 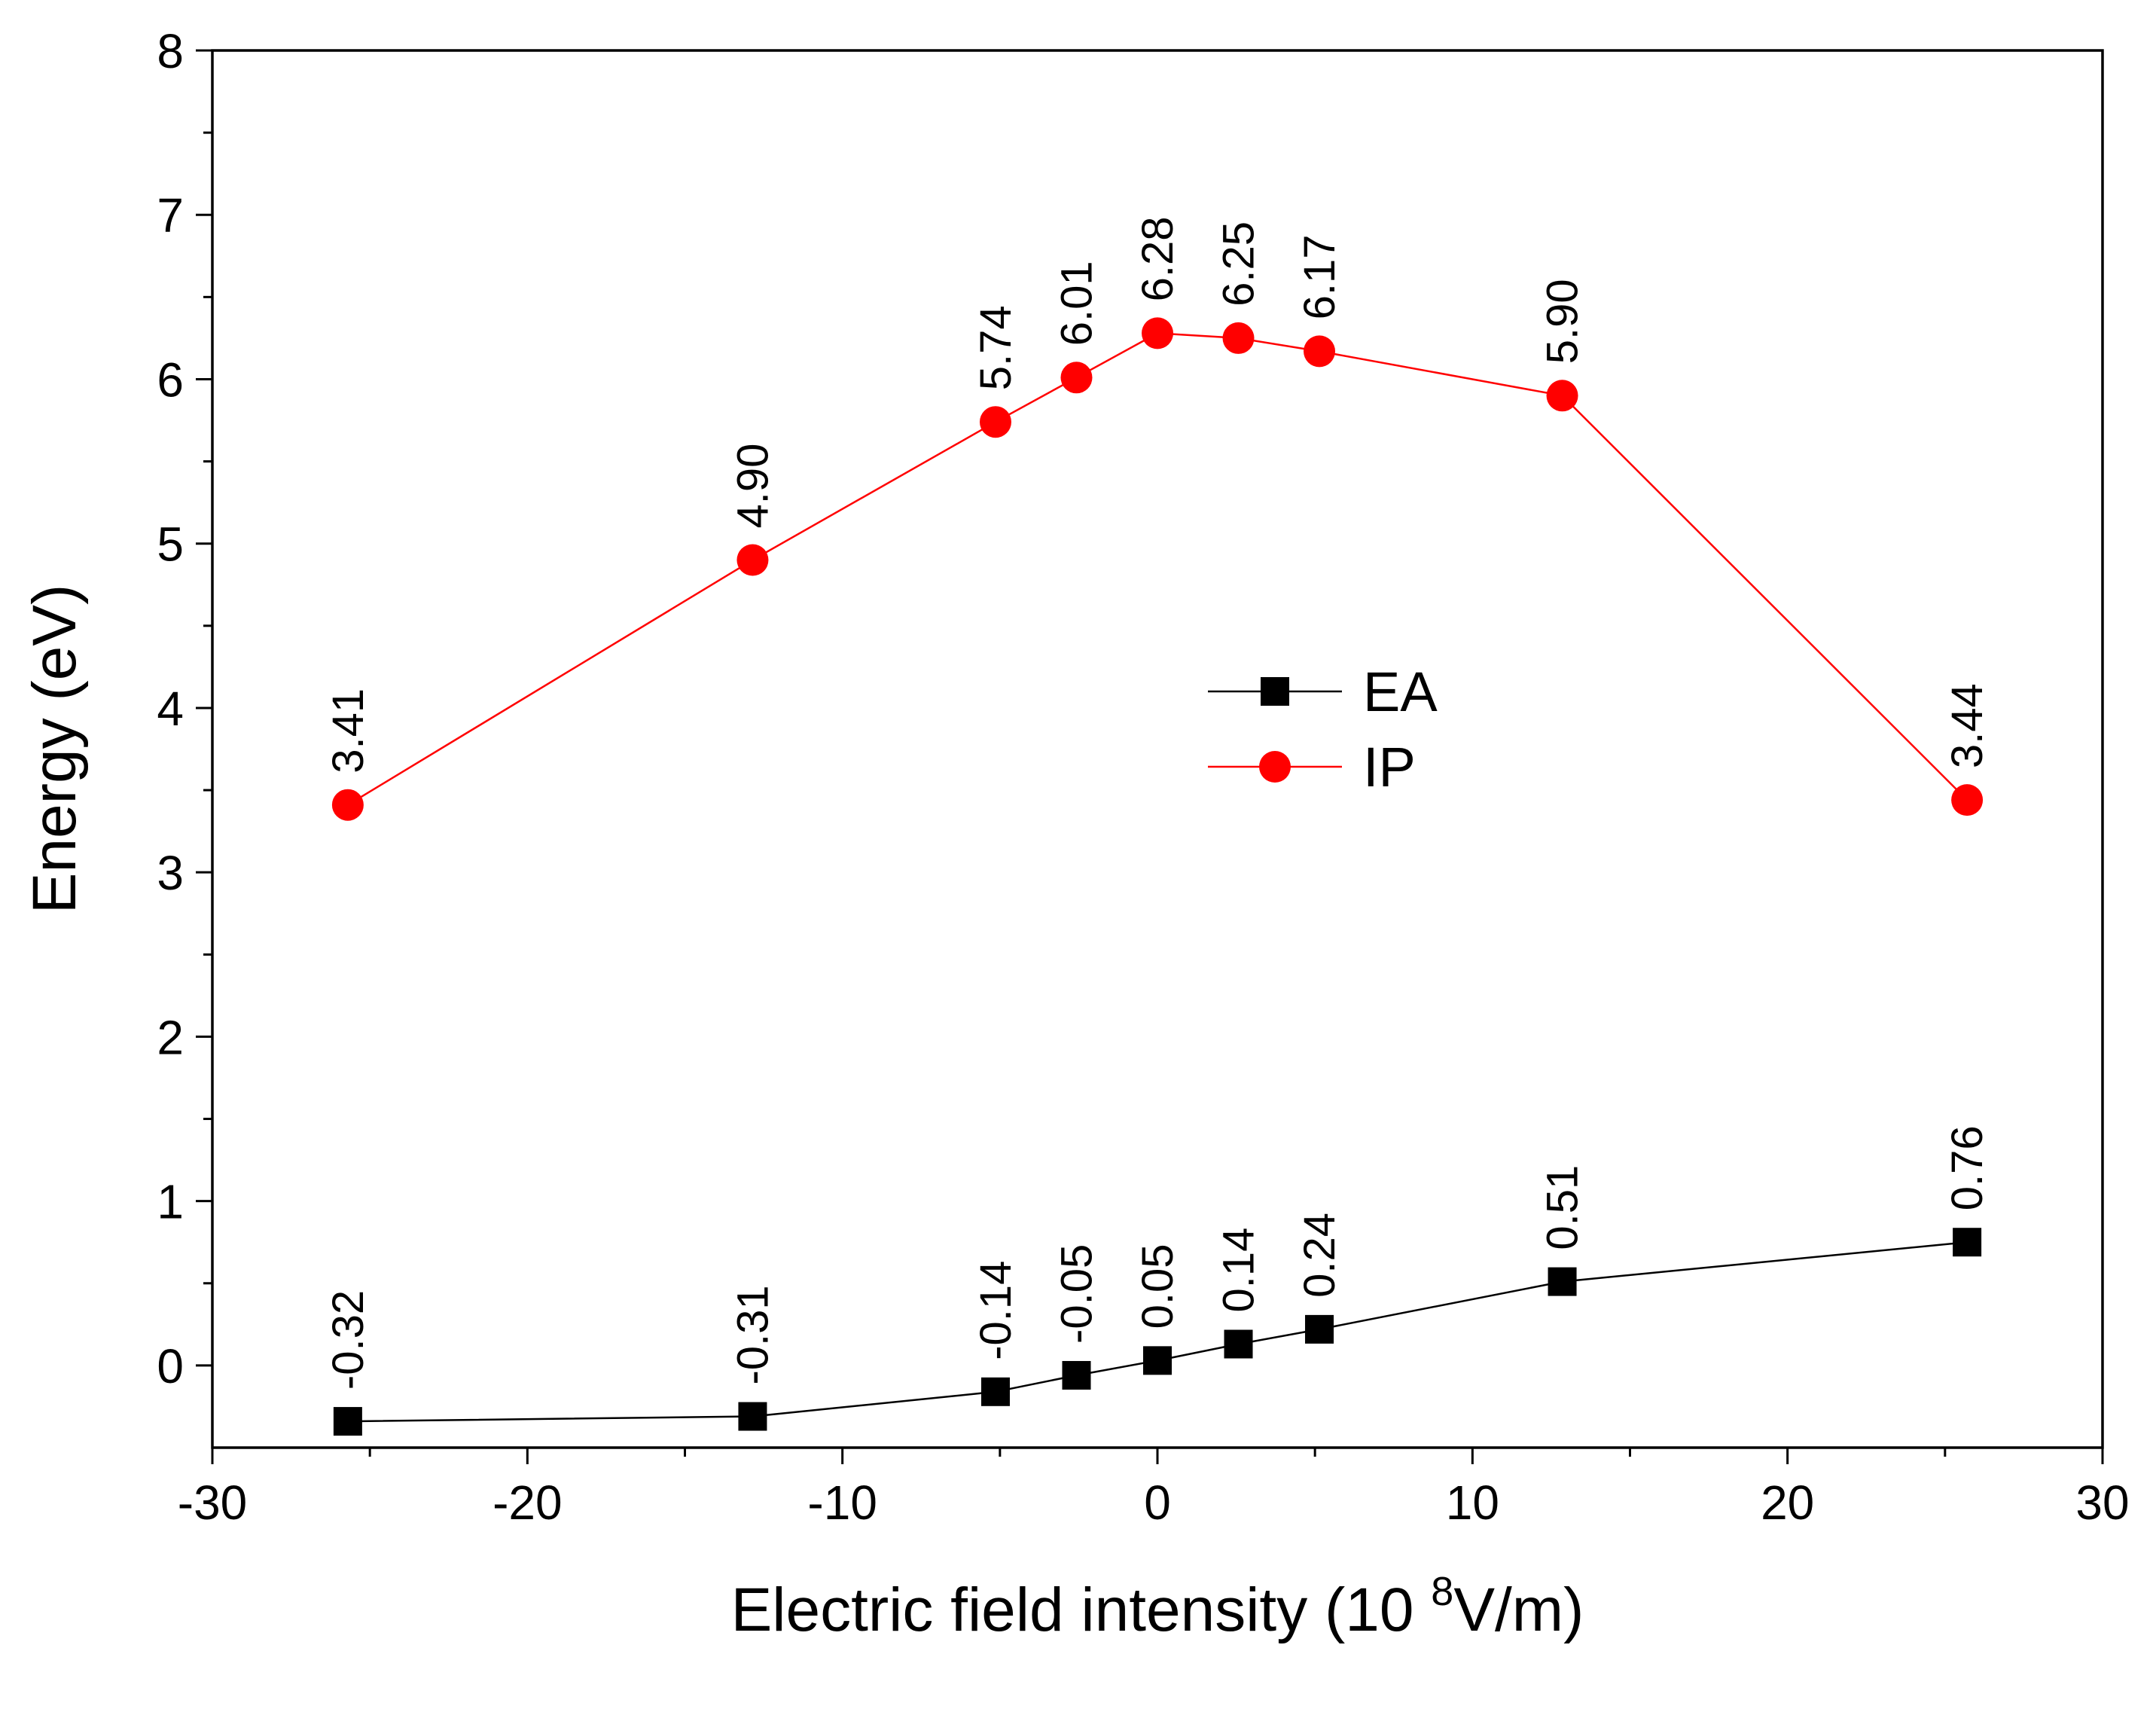 What do you see at coordinates (1787, 1503) in the screenshot?
I see `x-tick-label: 20` at bounding box center [1787, 1503].